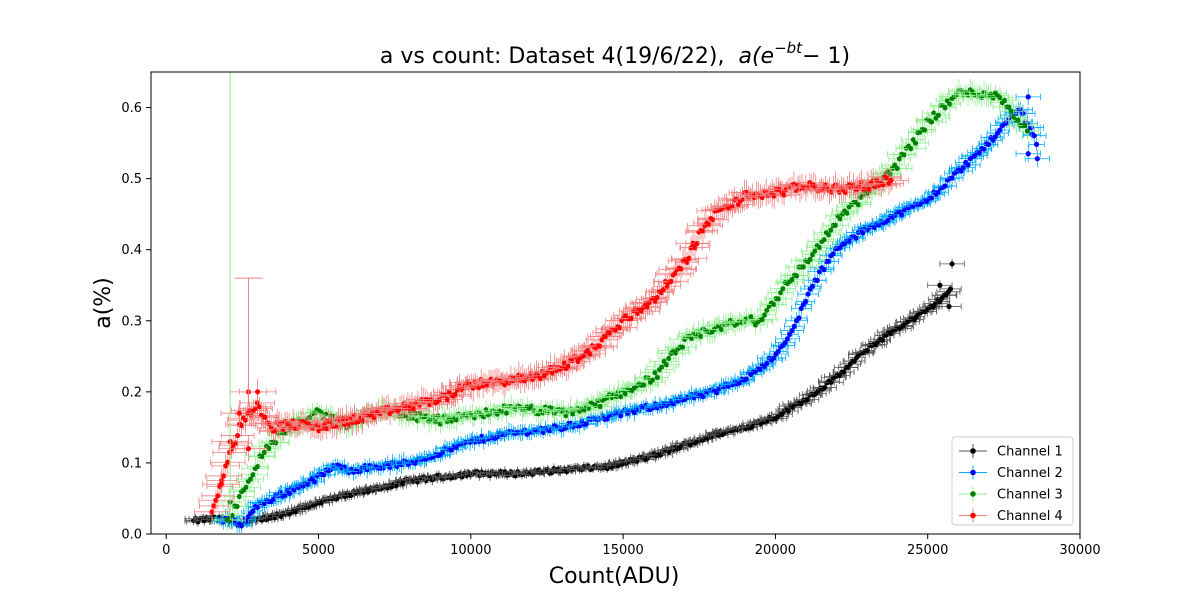 The width and height of the screenshot is (1200, 604). I want to click on title-formula-exponent: −bt, so click(788, 48).